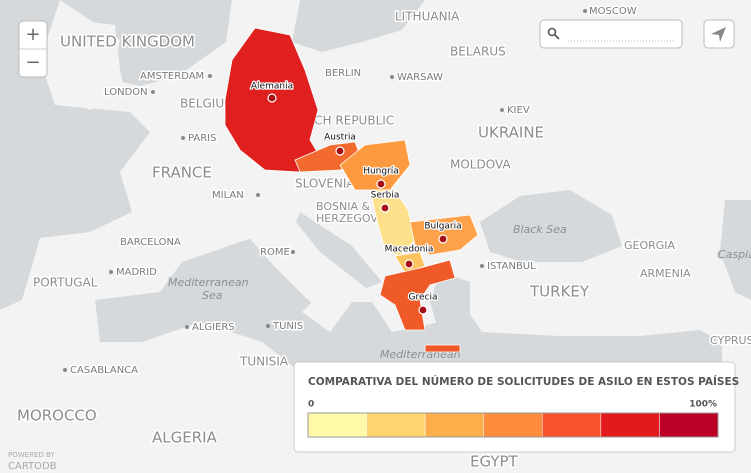 The height and width of the screenshot is (473, 751). Describe the element at coordinates (136, 272) in the screenshot. I see `city-label: MADRID` at that location.